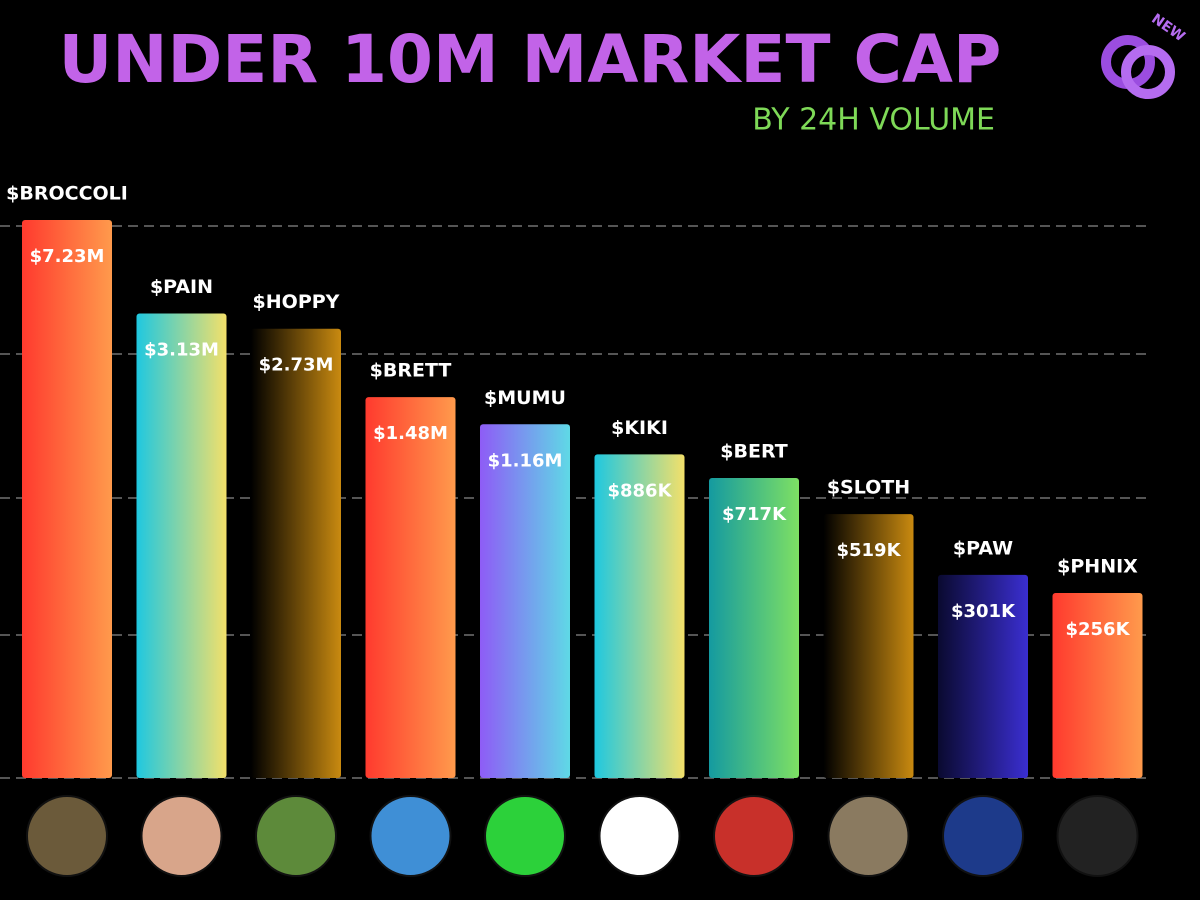 The image size is (1200, 900). What do you see at coordinates (868, 550) in the screenshot?
I see `value-label: $519K` at bounding box center [868, 550].